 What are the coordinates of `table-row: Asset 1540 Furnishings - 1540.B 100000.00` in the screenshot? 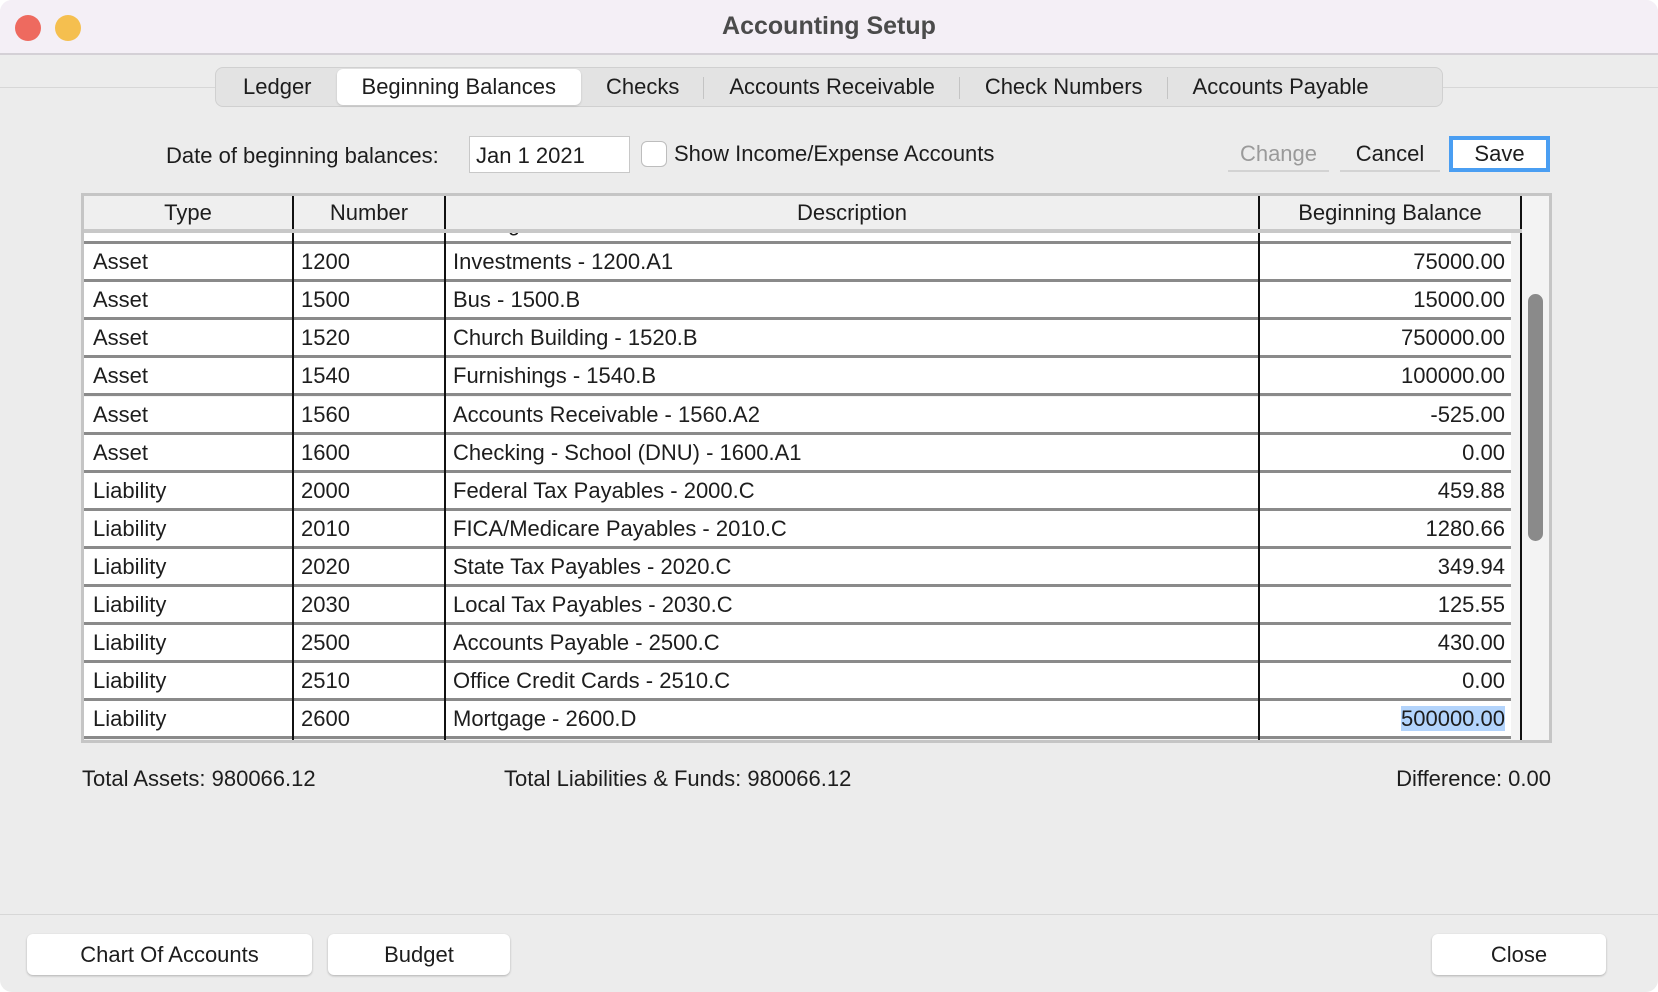 It's located at (798, 377).